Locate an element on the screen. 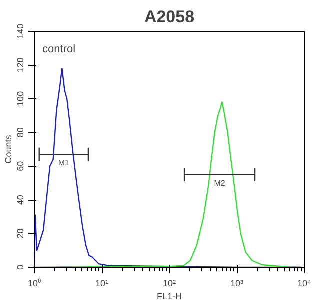 The image size is (318, 304). y-tick-label: 60 is located at coordinates (21, 166).